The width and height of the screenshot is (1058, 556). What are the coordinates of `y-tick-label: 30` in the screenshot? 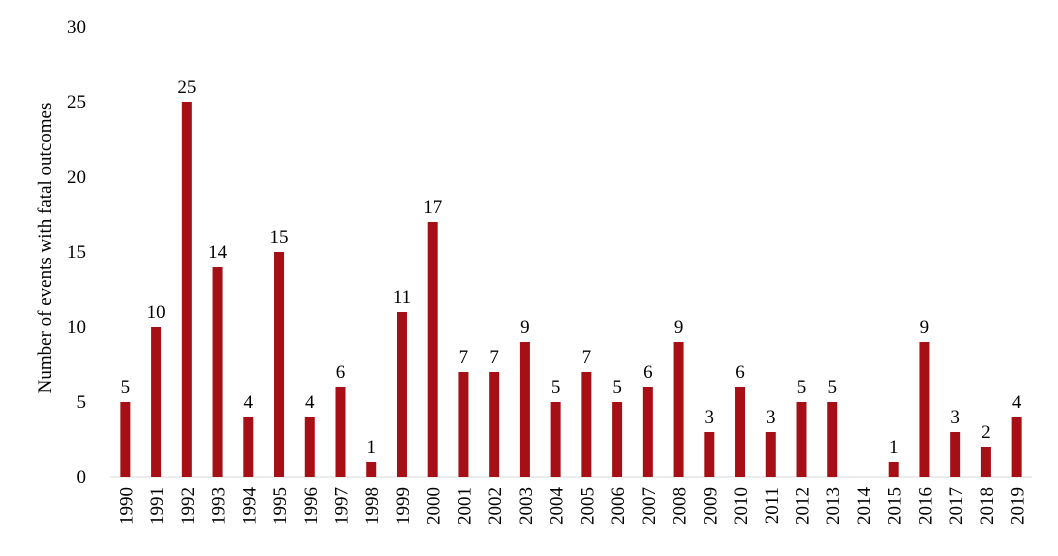 It's located at (76, 27).